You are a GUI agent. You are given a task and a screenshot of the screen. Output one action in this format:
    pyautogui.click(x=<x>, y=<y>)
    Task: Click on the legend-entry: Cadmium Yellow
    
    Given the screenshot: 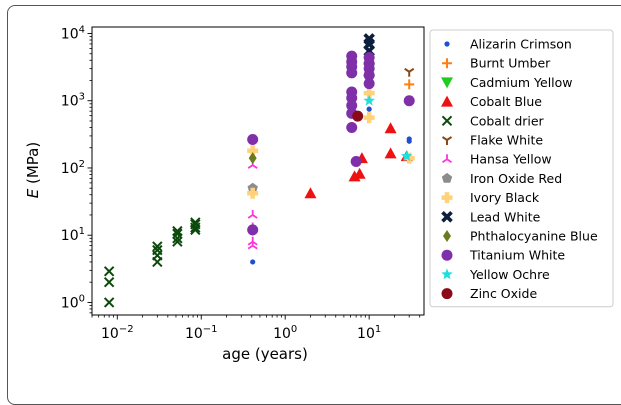 What is the action you would take?
    pyautogui.click(x=507, y=82)
    